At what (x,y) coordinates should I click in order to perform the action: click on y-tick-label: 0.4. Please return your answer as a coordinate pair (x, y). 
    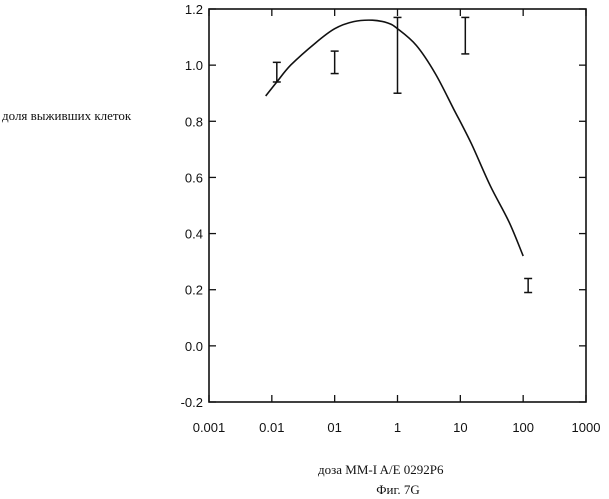
    Looking at the image, I should click on (194, 234).